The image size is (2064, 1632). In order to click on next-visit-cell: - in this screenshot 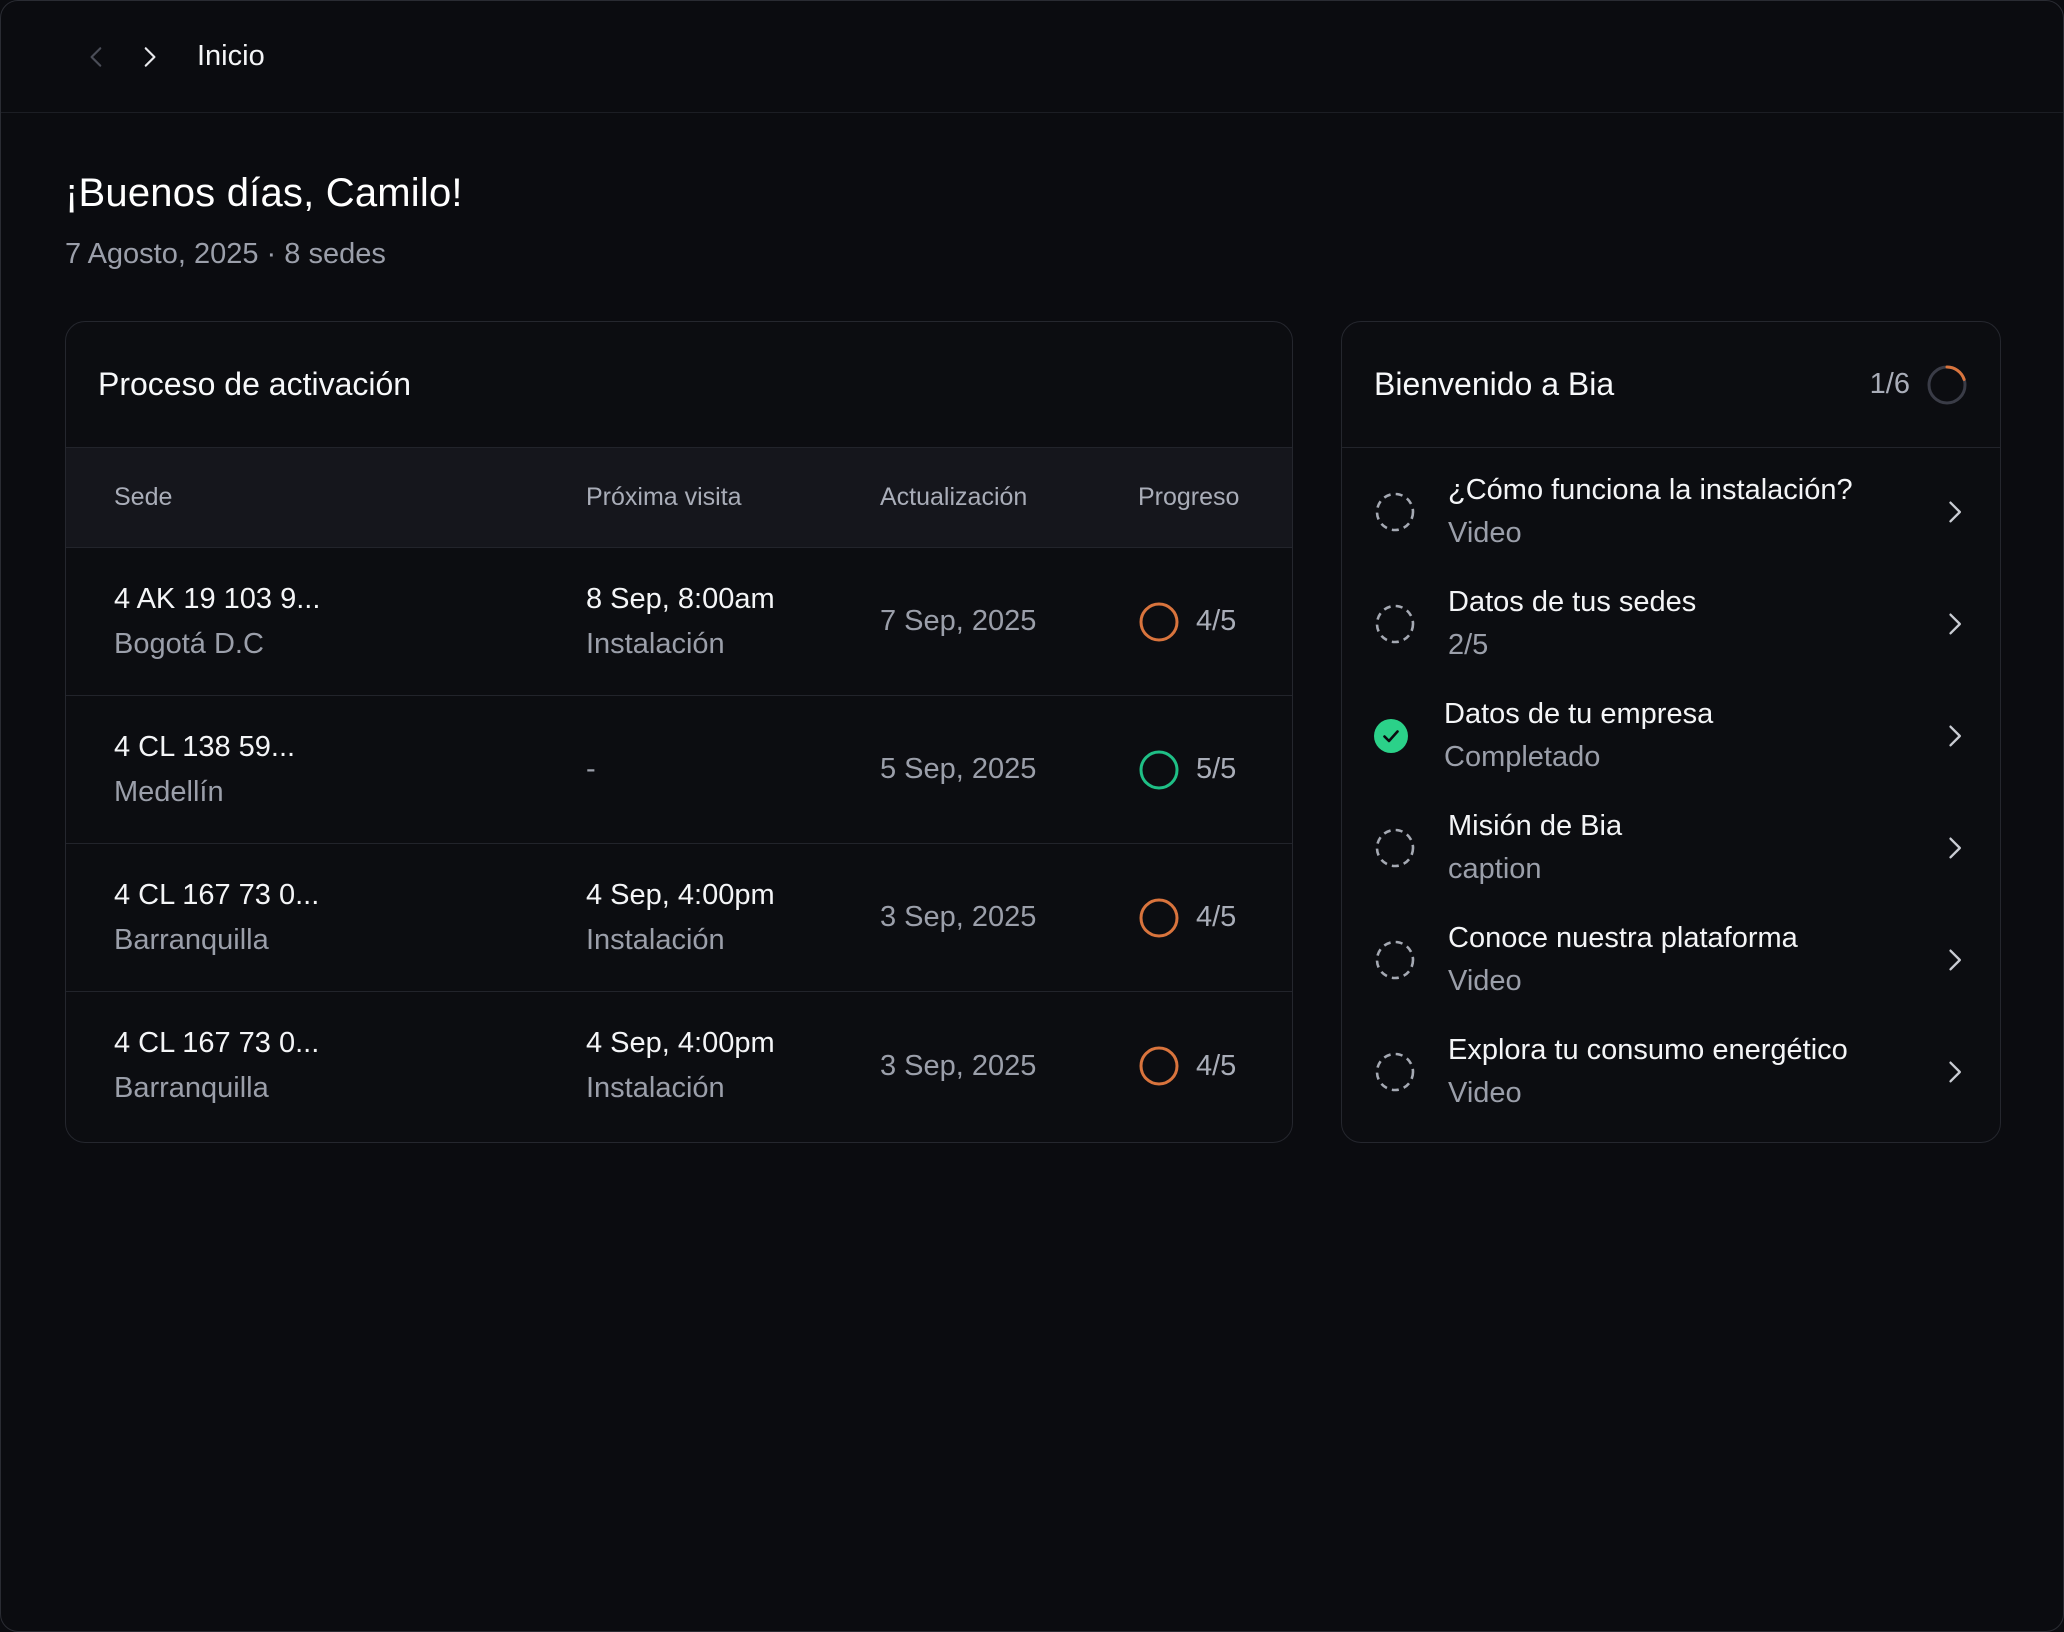, I will do `click(733, 769)`.